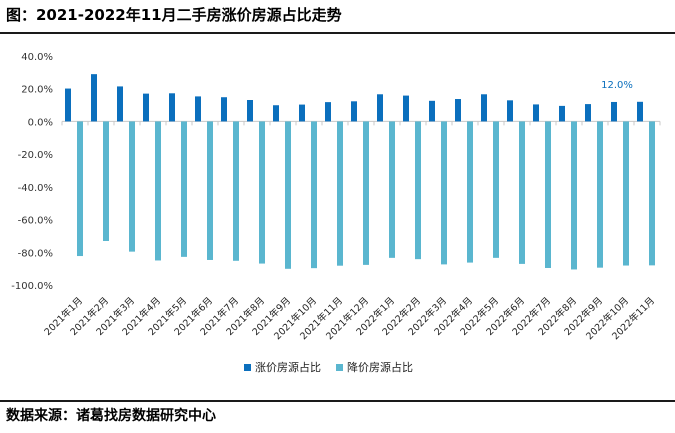  I want to click on legend-label: 降价房源占比, so click(380, 367).